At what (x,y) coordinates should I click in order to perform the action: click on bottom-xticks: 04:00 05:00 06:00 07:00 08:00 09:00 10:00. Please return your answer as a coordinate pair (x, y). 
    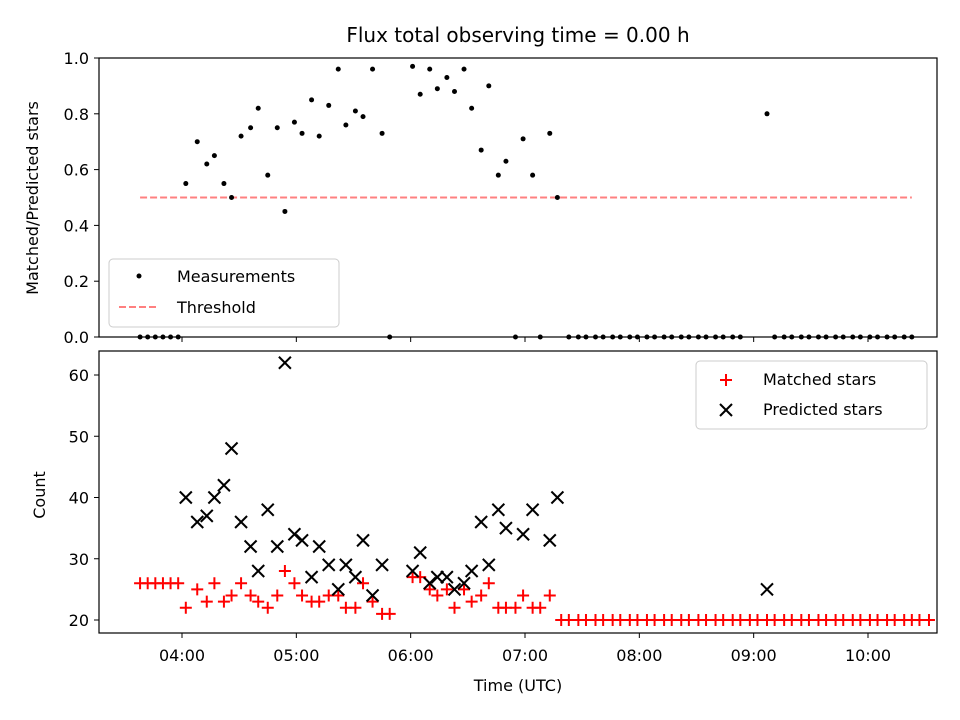
    Looking at the image, I should click on (525, 649).